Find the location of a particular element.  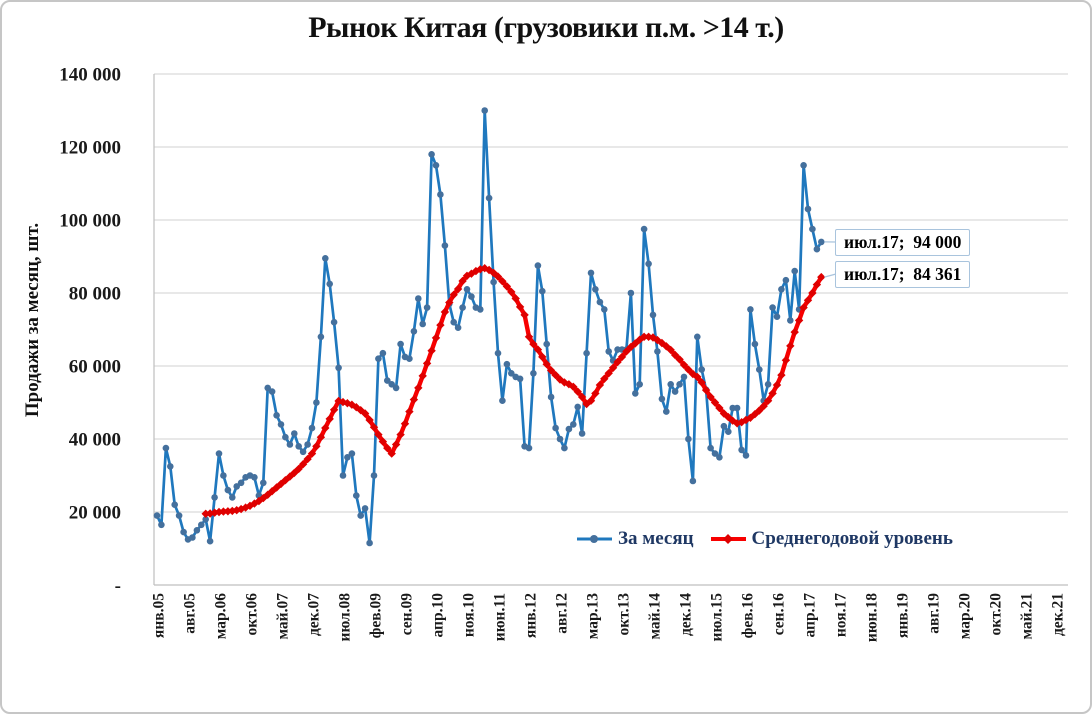

x-tick-label: мар.20 is located at coordinates (965, 616).